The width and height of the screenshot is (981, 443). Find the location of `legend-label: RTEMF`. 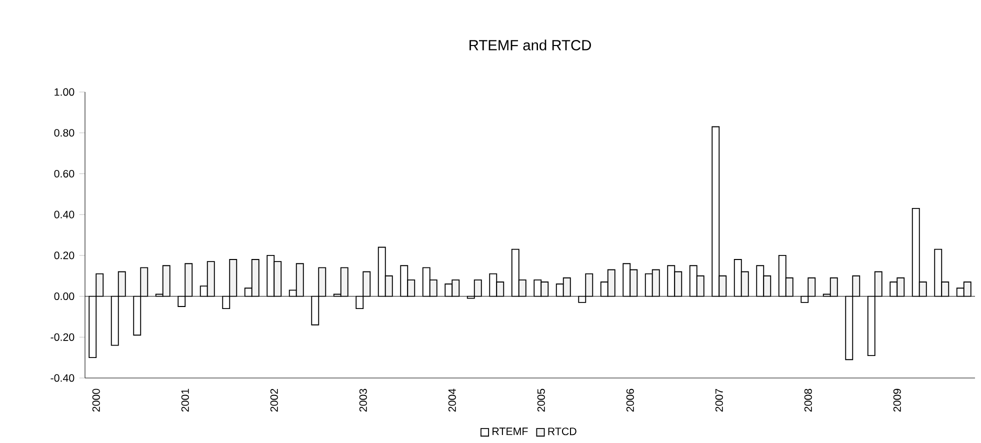

legend-label: RTEMF is located at coordinates (510, 432).